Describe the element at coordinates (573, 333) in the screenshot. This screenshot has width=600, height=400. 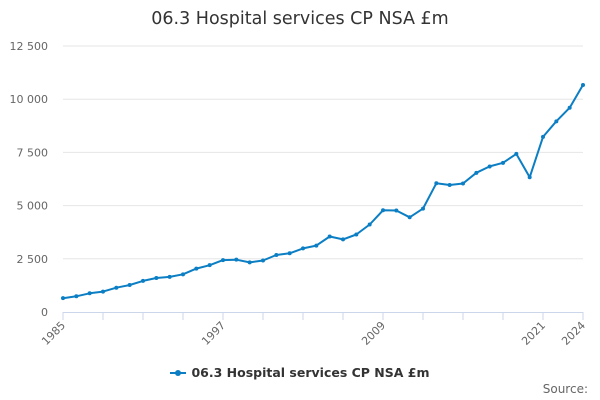
I see `x-tick-label: 2024` at that location.